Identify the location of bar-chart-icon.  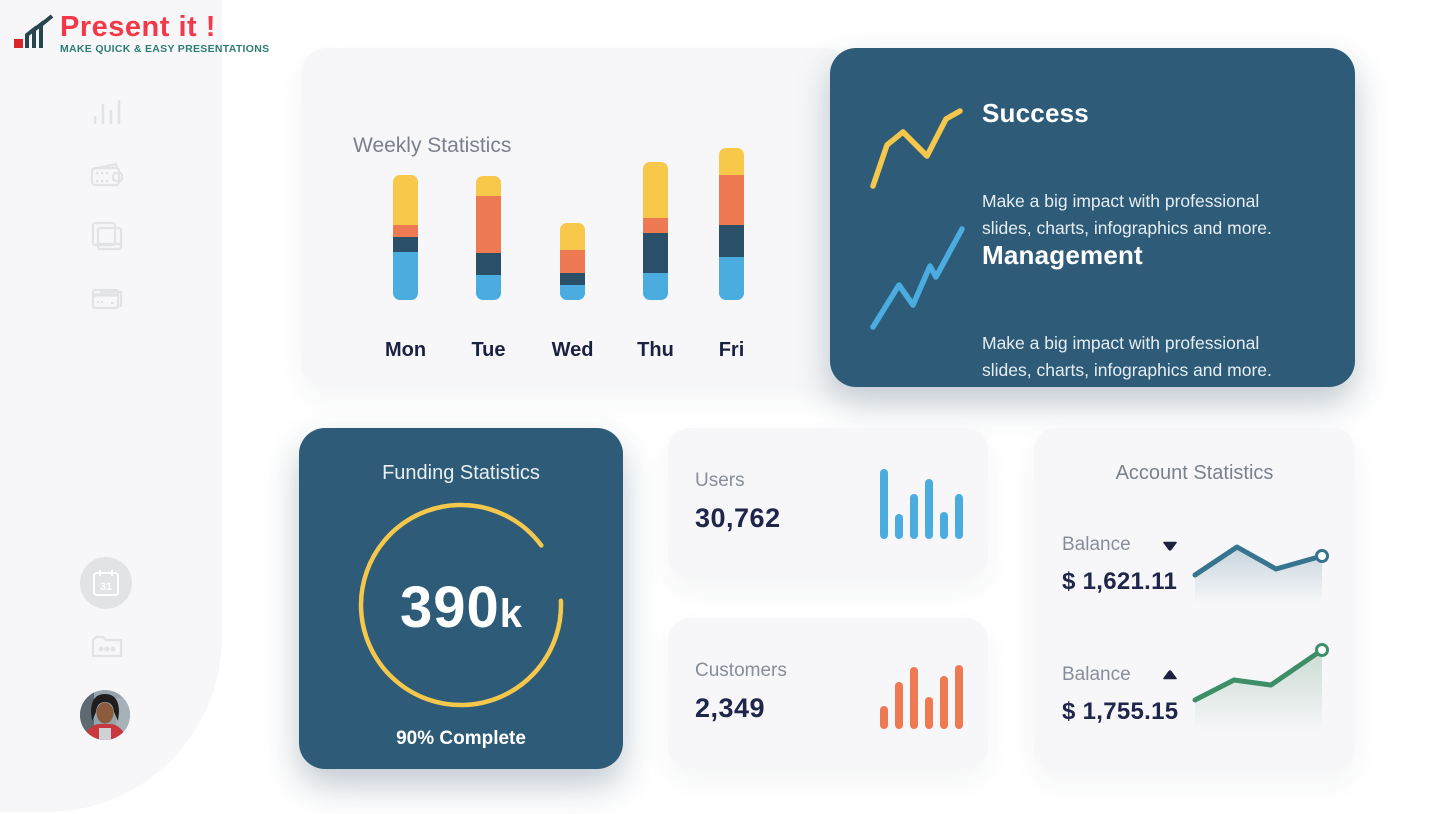
(107, 112).